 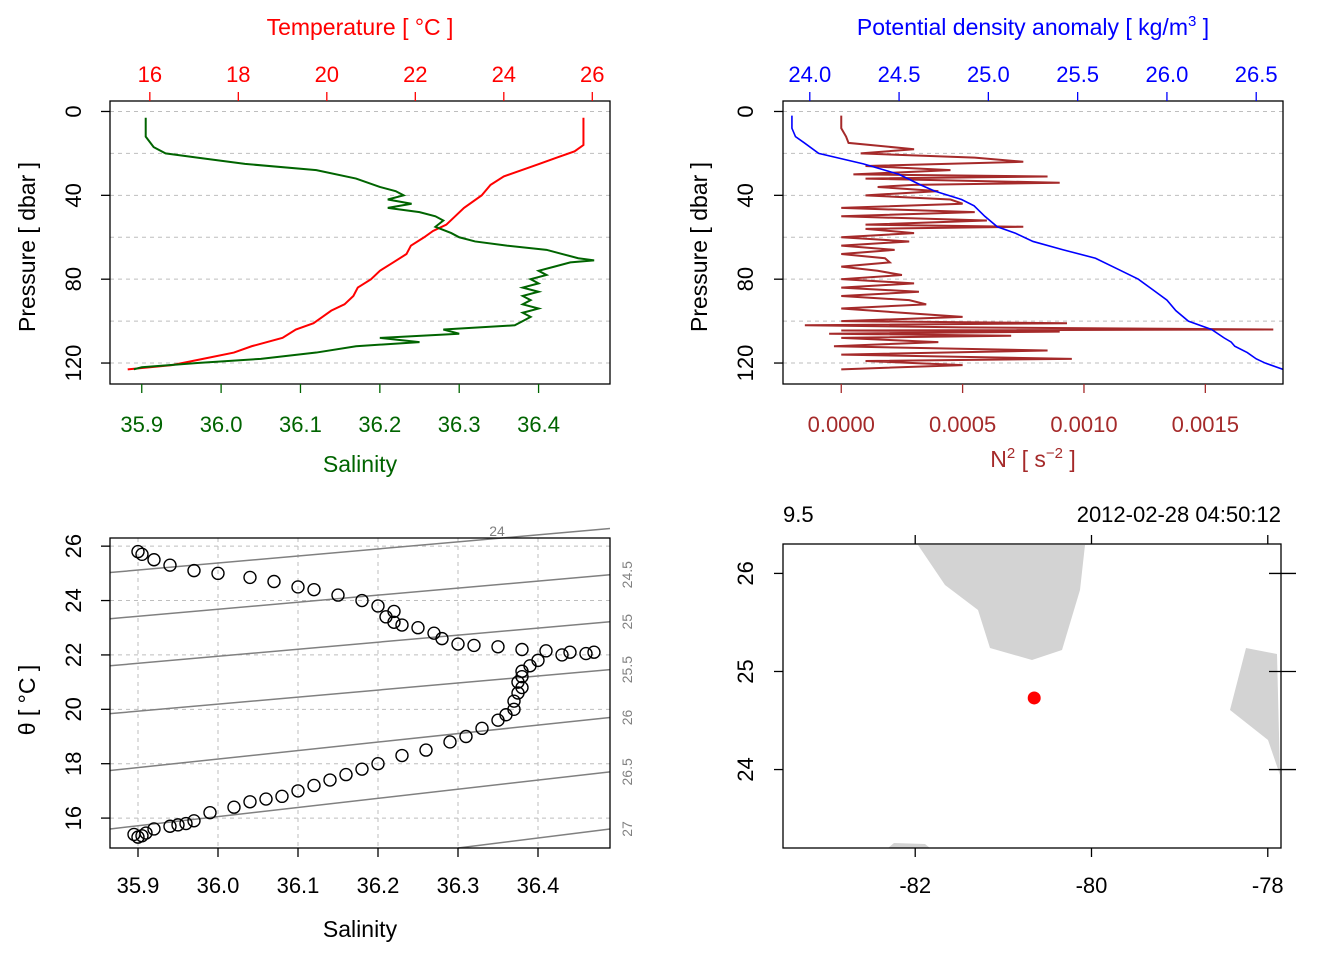 I want to click on panel3-grid, so click(x=360, y=693).